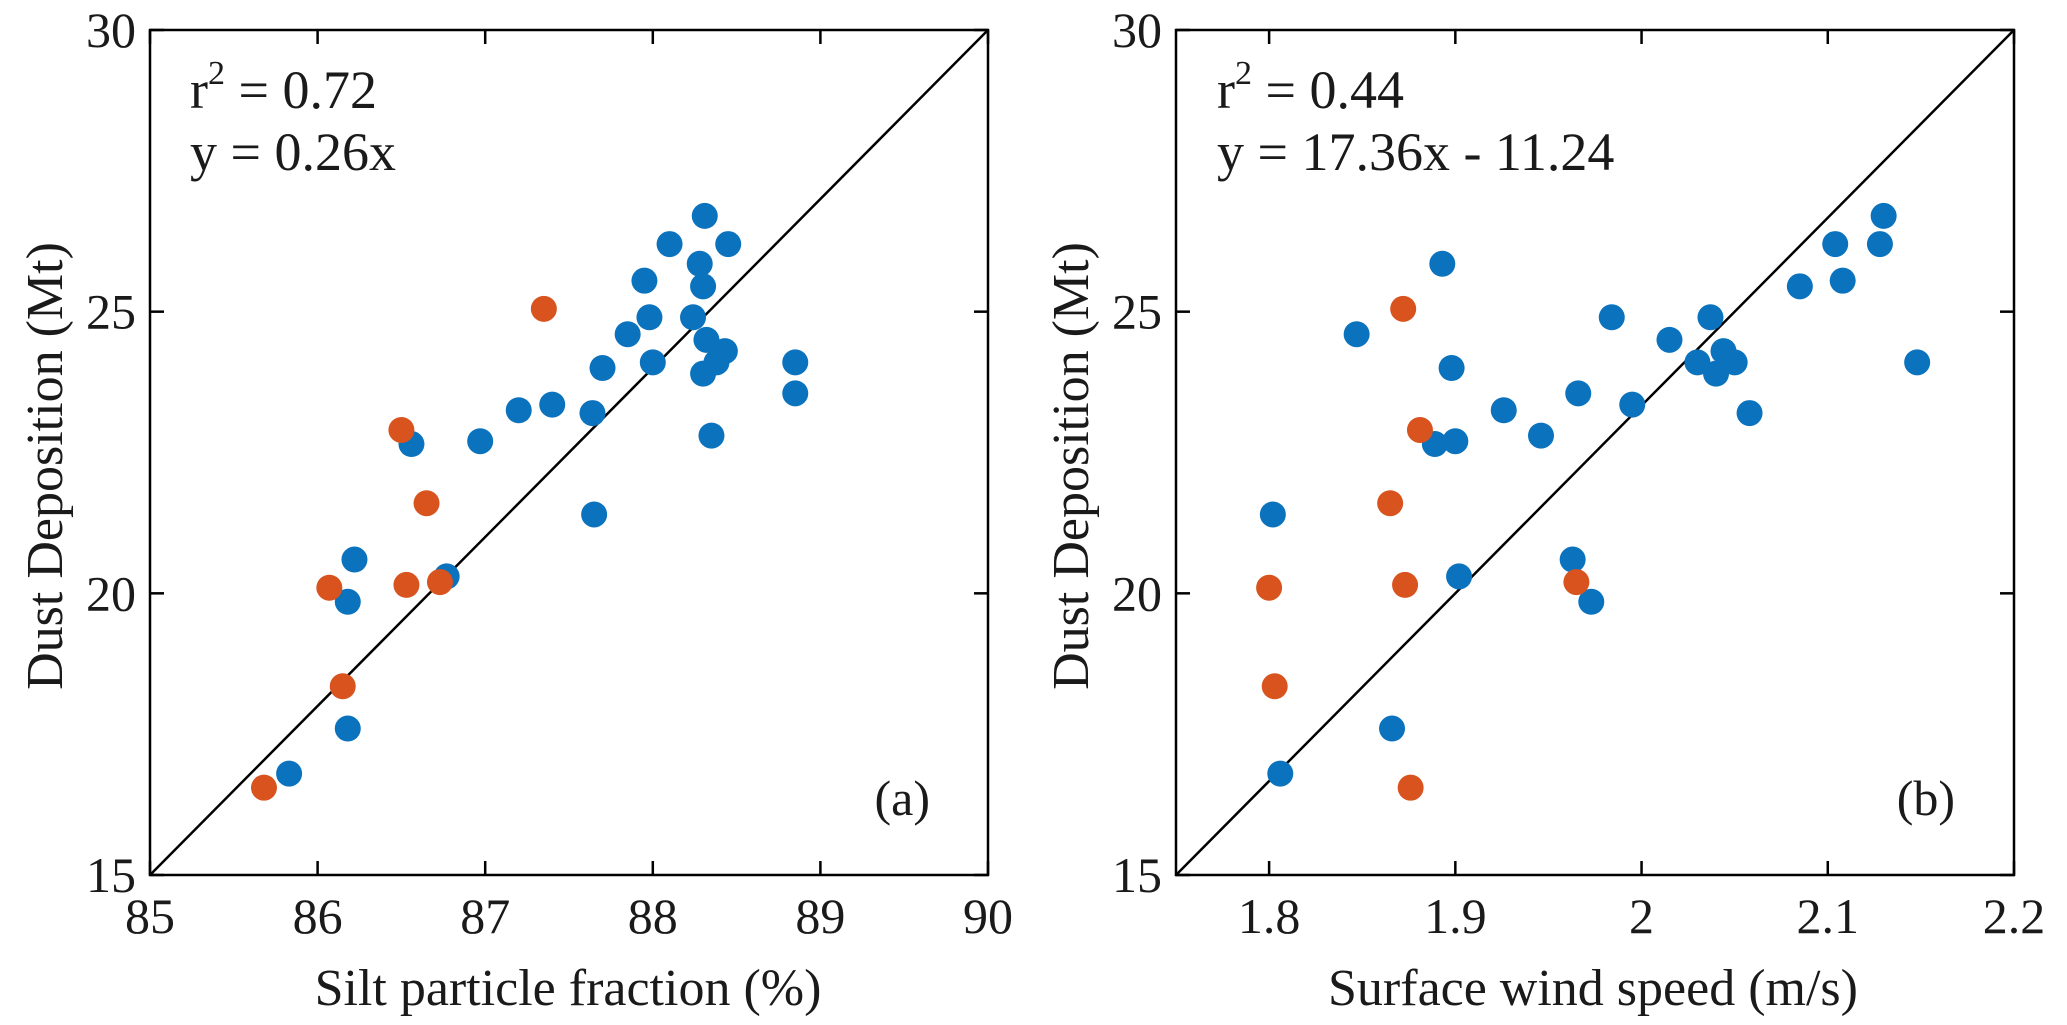 The height and width of the screenshot is (1025, 2067). Describe the element at coordinates (318, 916) in the screenshot. I see `x-tick-label-a: 86` at that location.